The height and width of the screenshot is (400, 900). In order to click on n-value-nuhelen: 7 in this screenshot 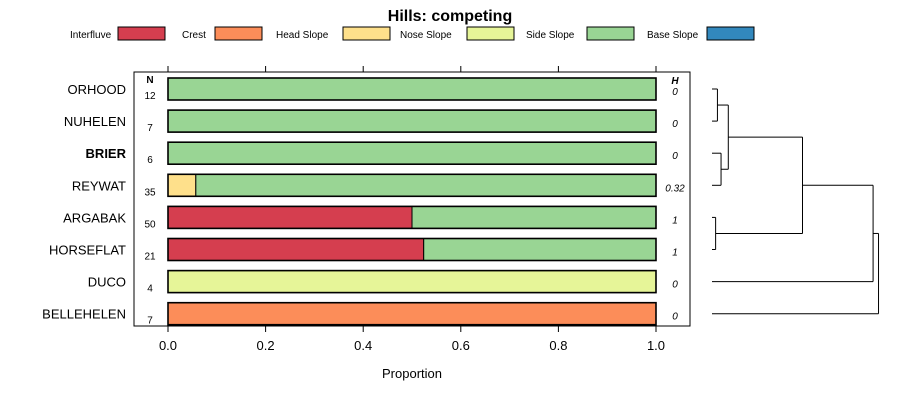, I will do `click(150, 128)`.